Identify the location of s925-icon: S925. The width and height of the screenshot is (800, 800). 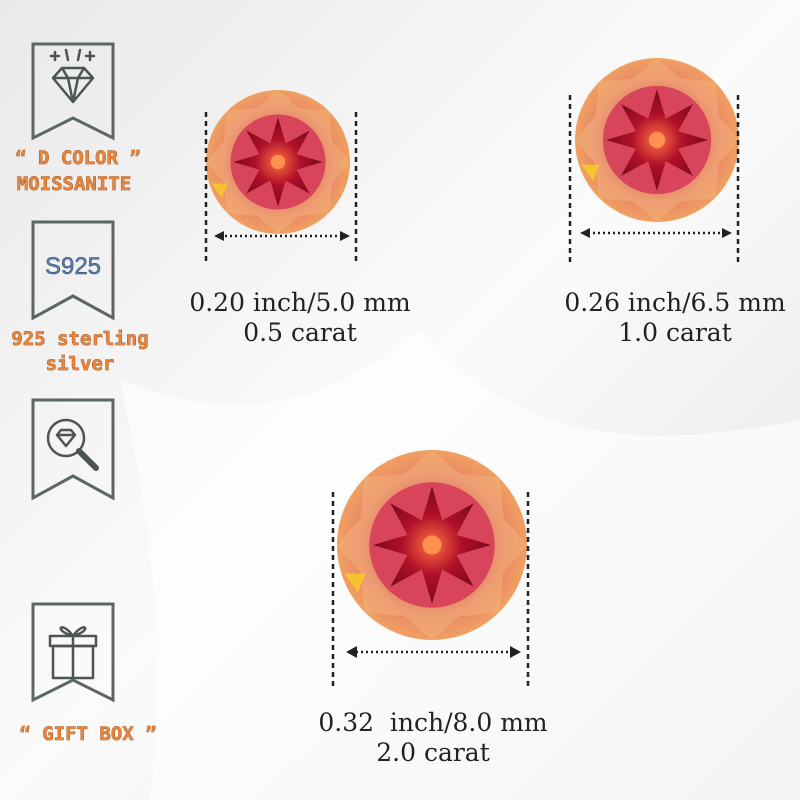
(73, 266).